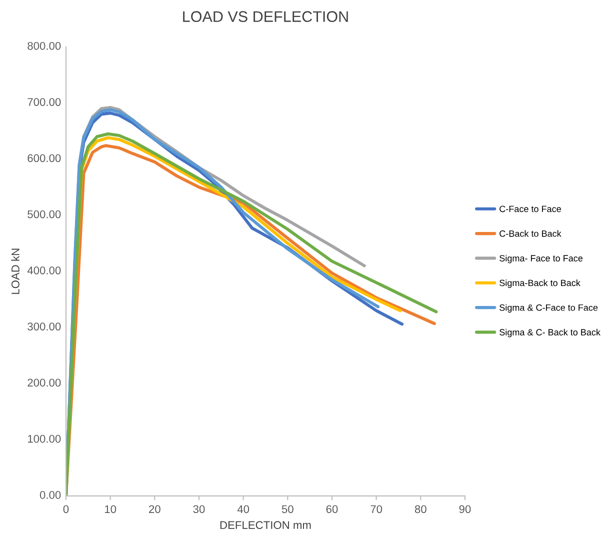 The width and height of the screenshot is (611, 551). What do you see at coordinates (50, 495) in the screenshot?
I see `y-tick-label: 0.00` at bounding box center [50, 495].